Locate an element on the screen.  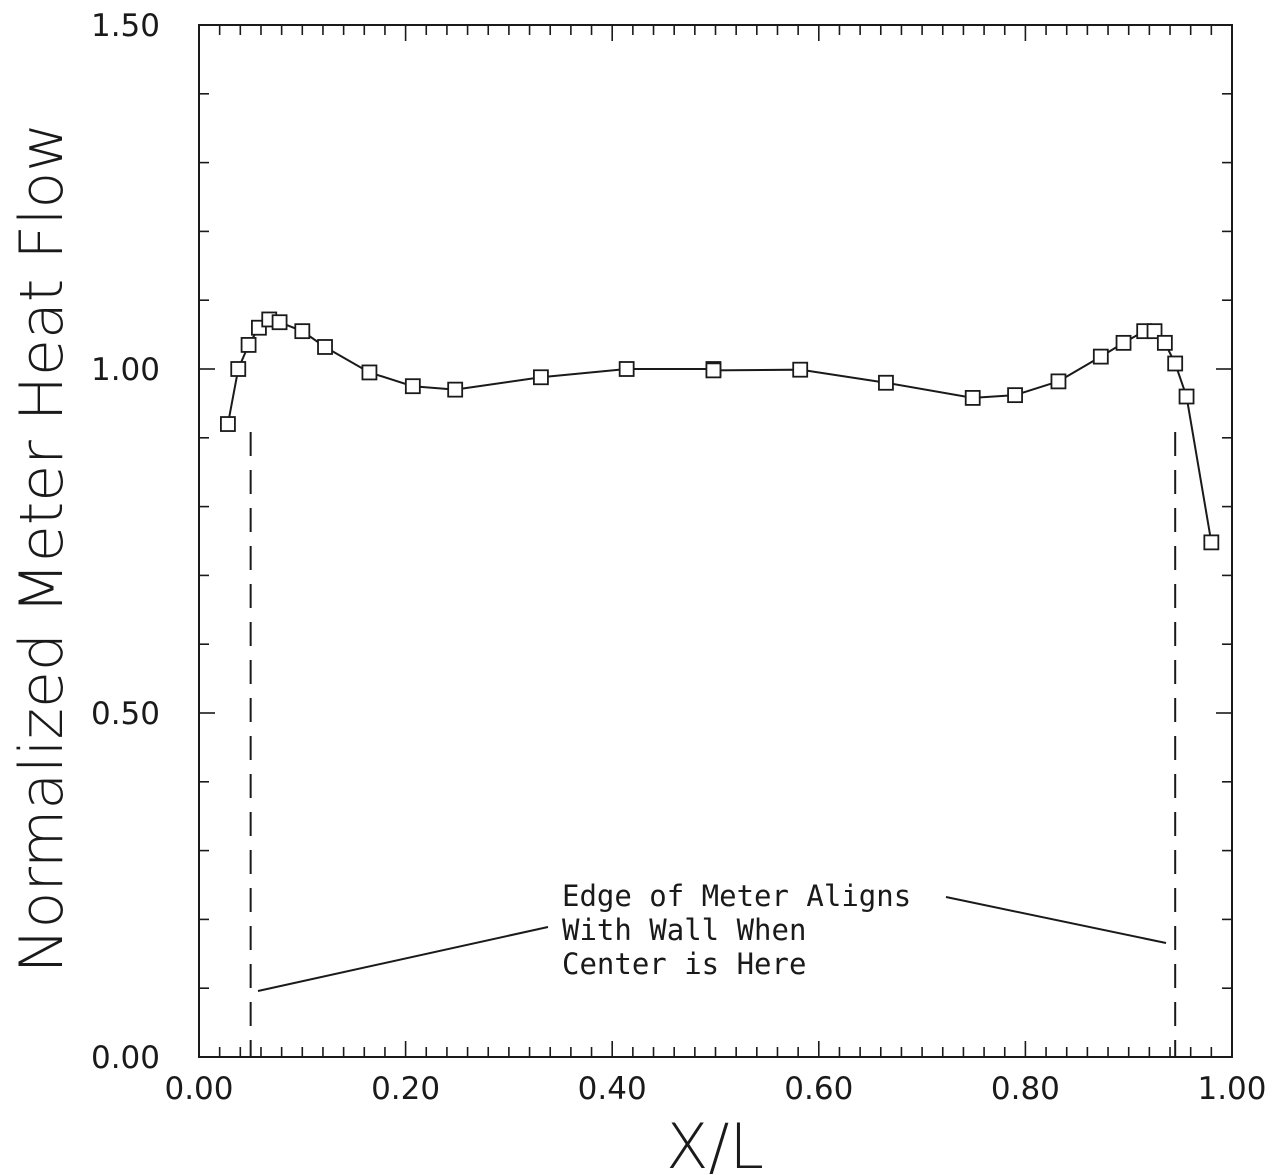
series-line is located at coordinates (719, 430).